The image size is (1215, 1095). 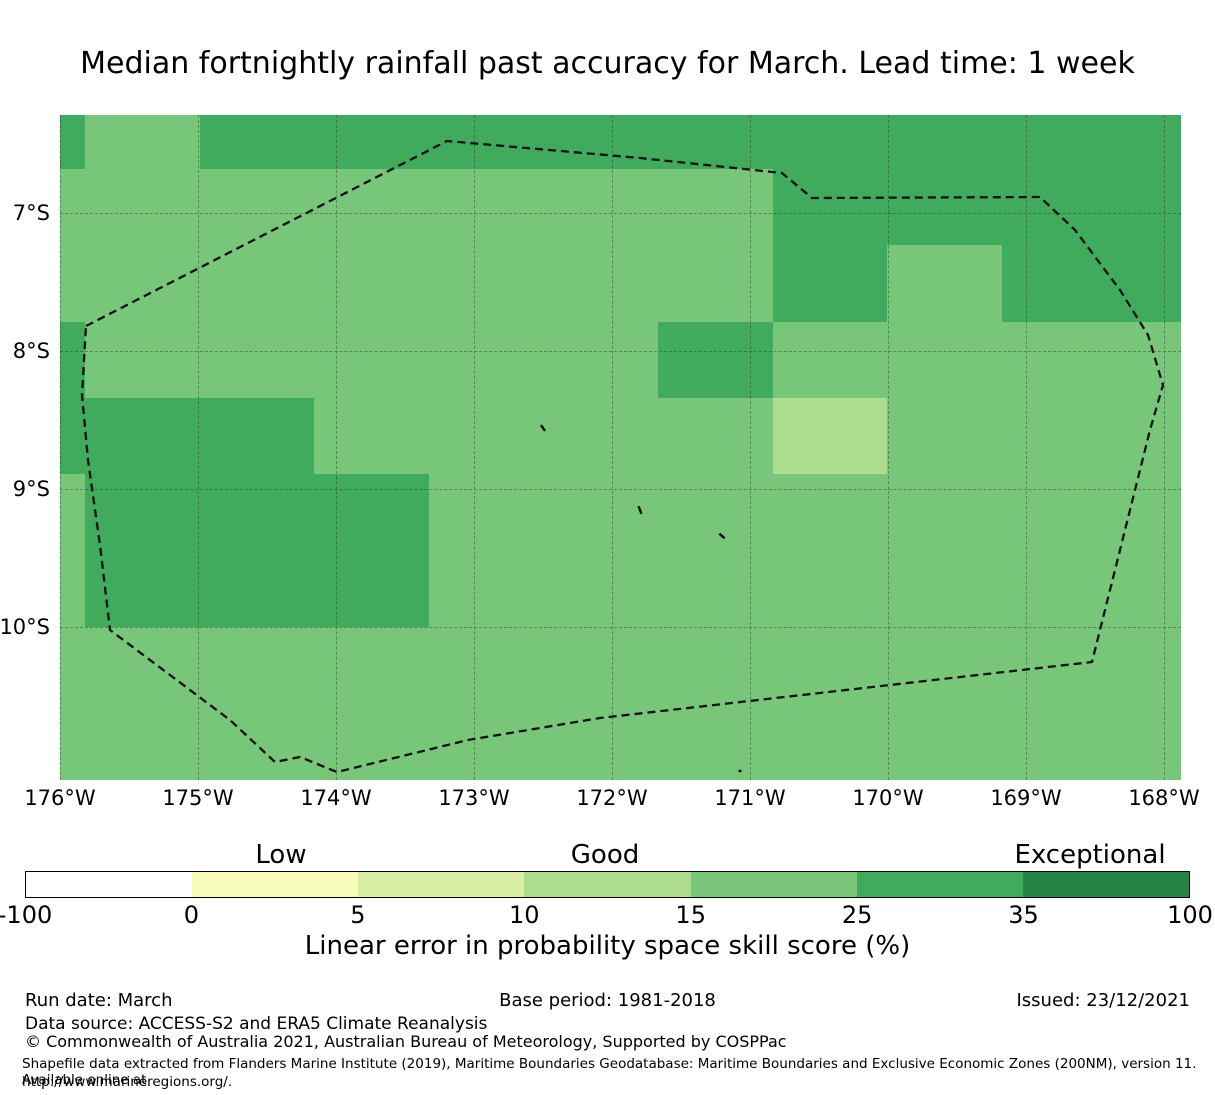 What do you see at coordinates (99, 1000) in the screenshot?
I see `run-date-text: Run date: March` at bounding box center [99, 1000].